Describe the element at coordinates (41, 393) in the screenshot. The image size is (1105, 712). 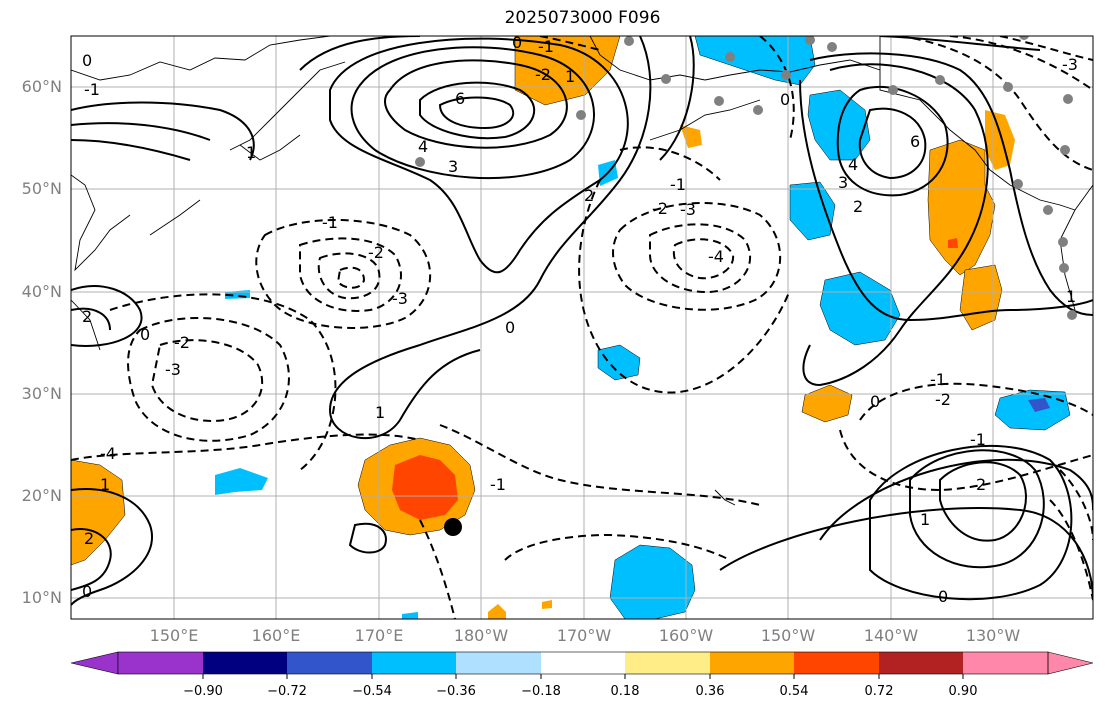
I see `lat-label: 30°N` at that location.